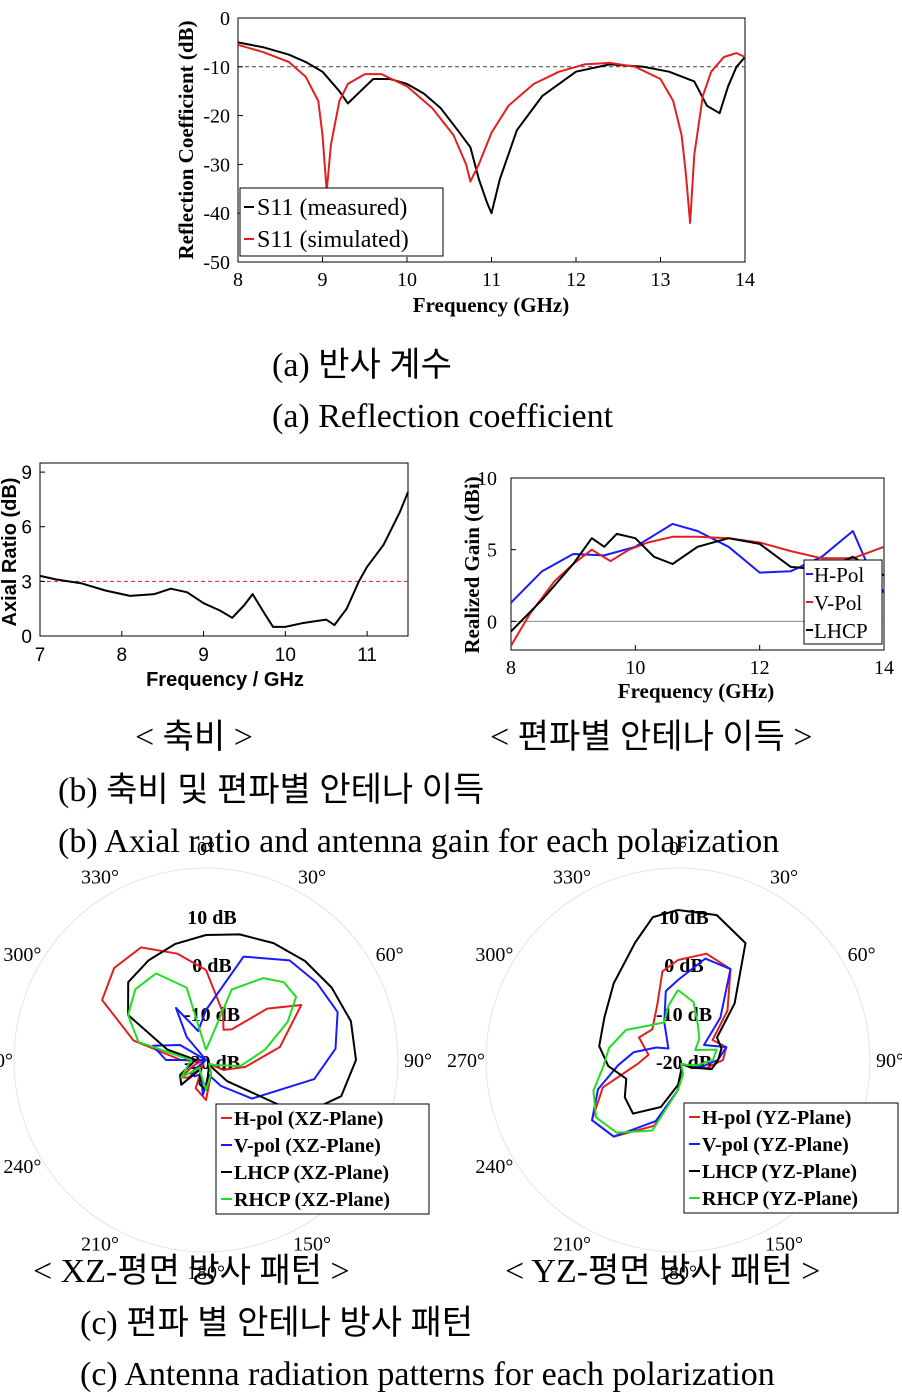 This screenshot has height=1397, width=902. I want to click on caption-c-right-sub: < YZ-평면 방사 패턴 >, so click(663, 1271).